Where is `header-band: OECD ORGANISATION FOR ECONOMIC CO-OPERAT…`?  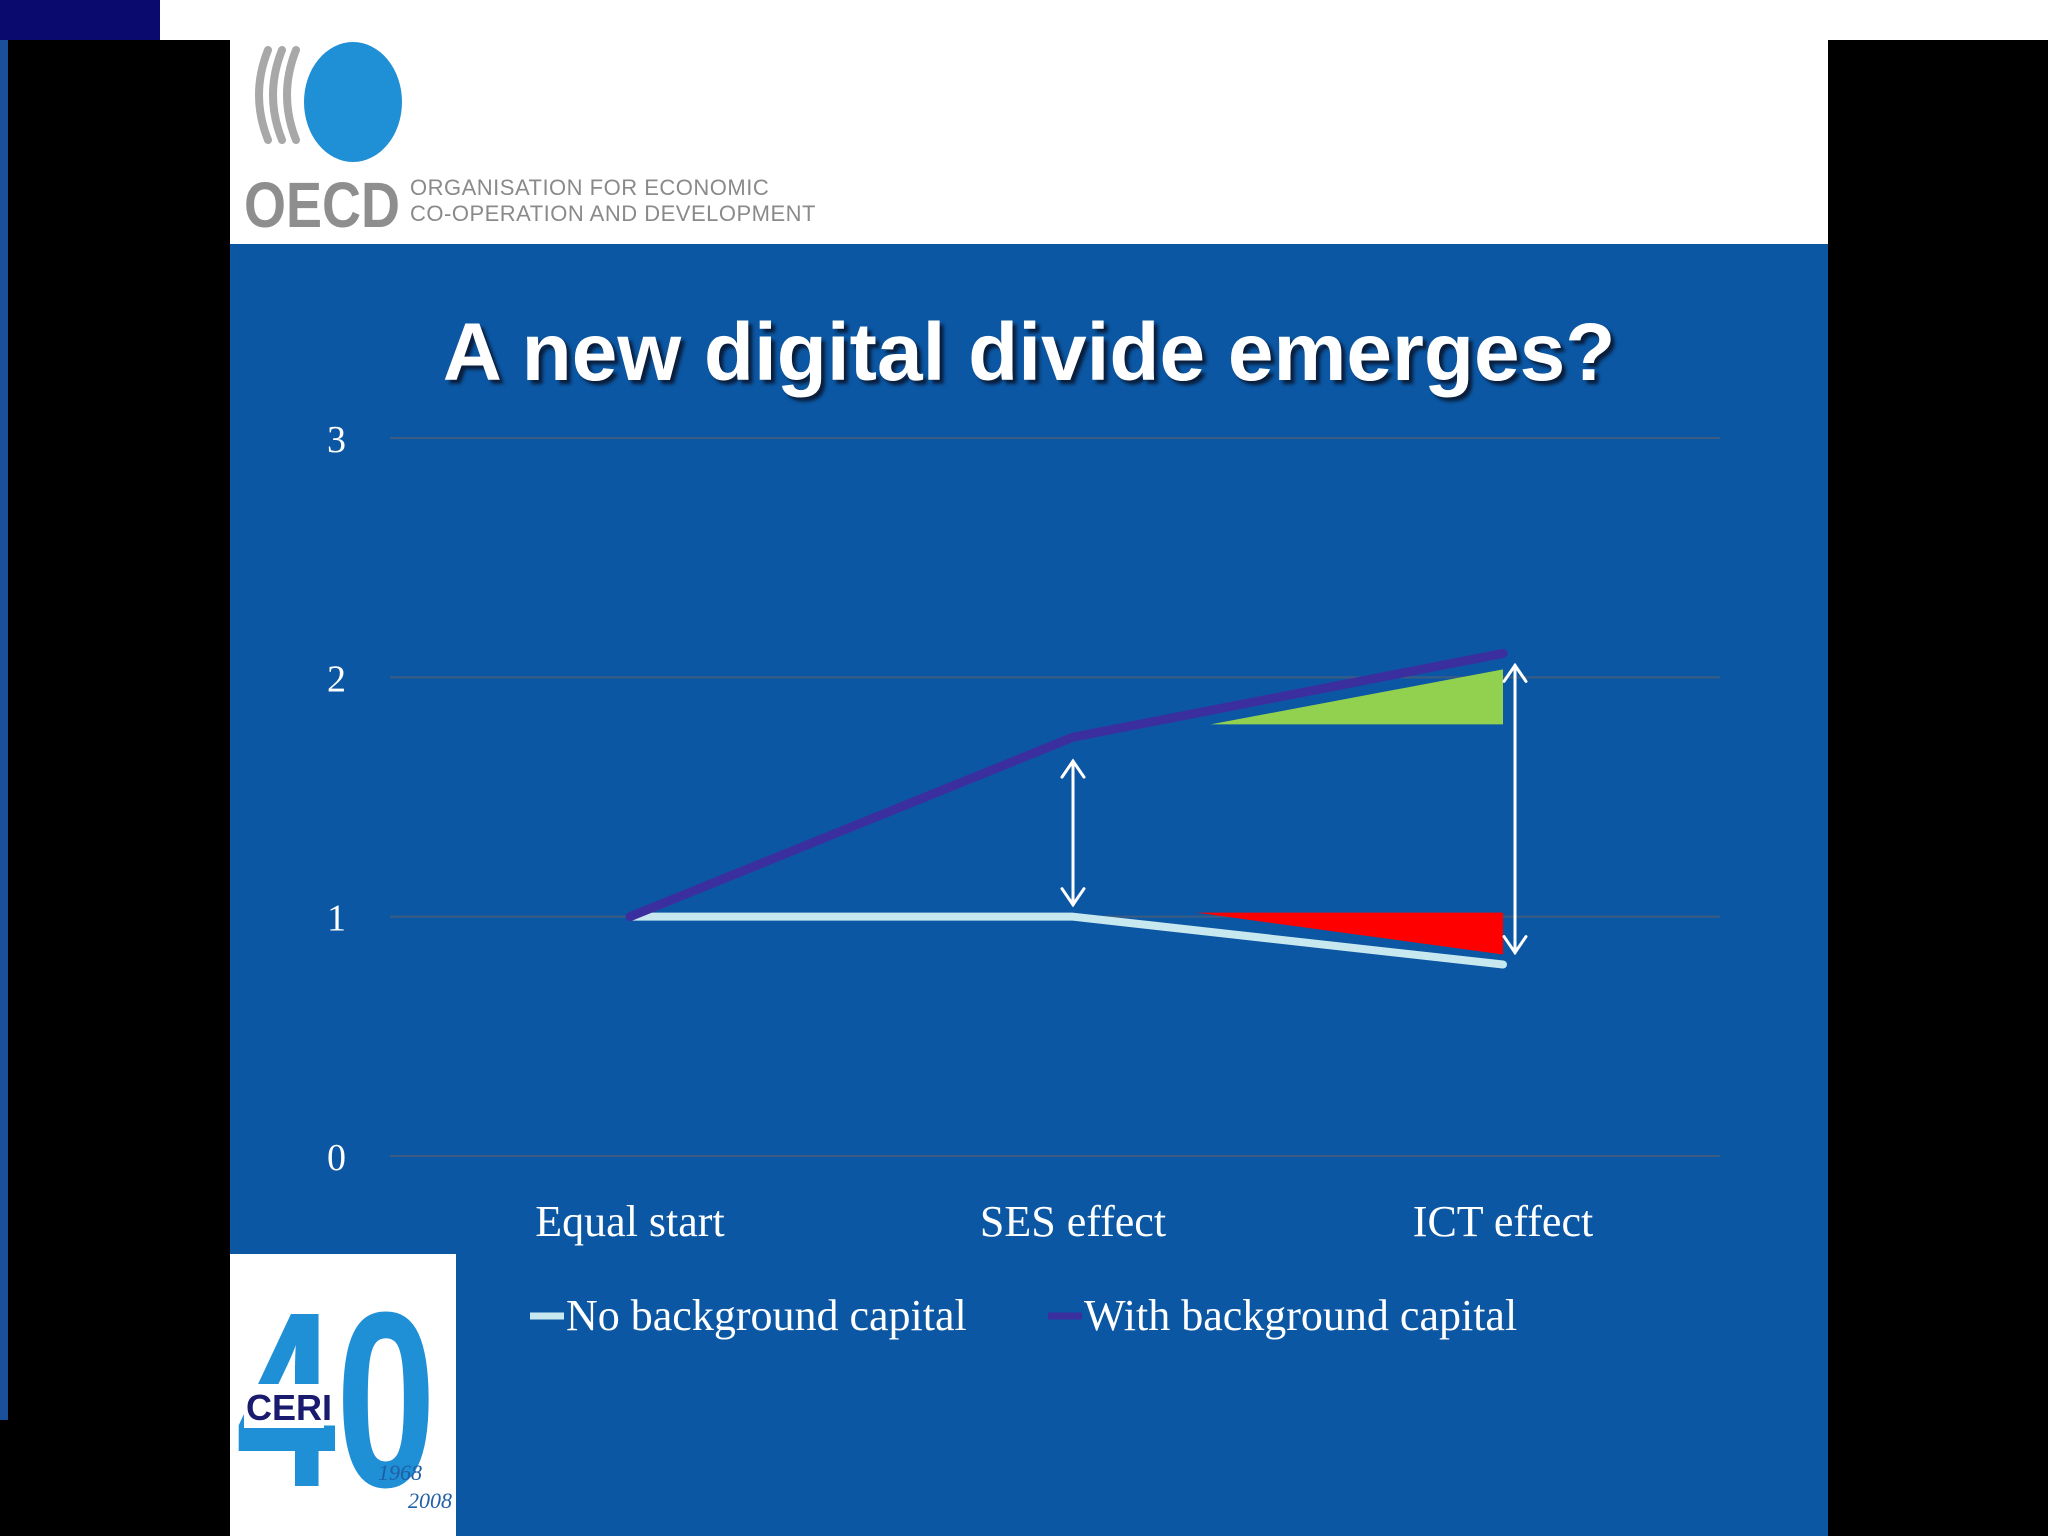 header-band: OECD ORGANISATION FOR ECONOMIC CO-OPERAT… is located at coordinates (1029, 142).